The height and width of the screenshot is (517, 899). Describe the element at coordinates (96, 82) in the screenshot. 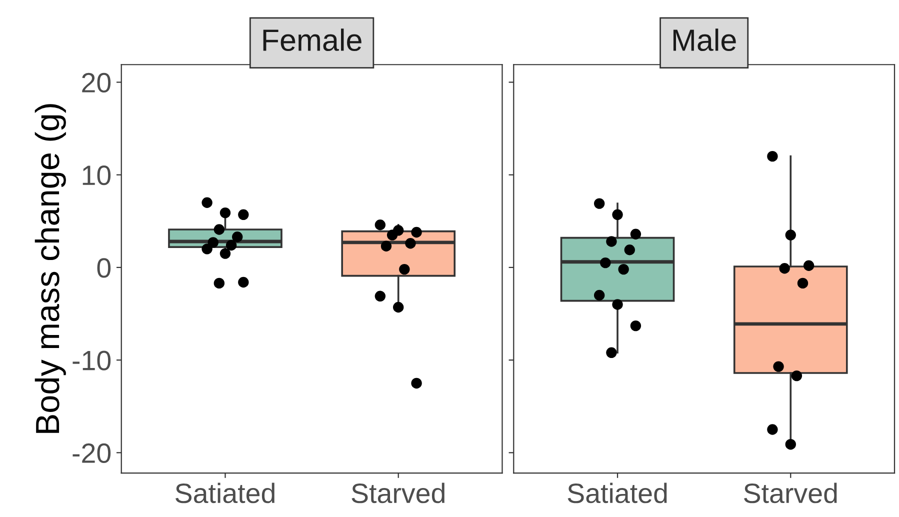

I see `y-tick-label: 20` at that location.